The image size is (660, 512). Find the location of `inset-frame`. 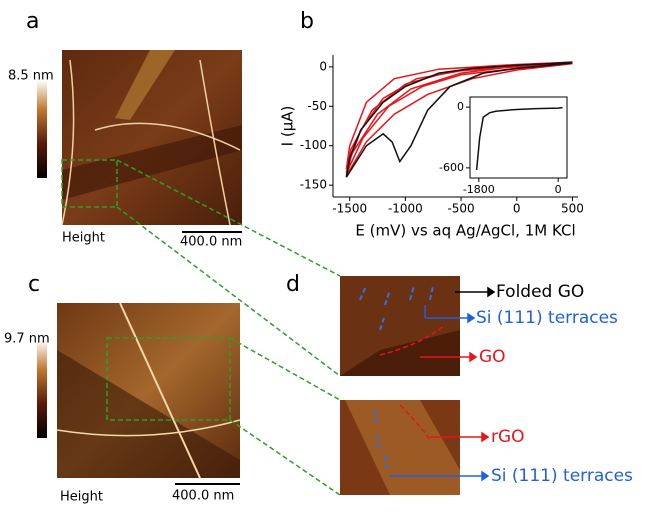

inset-frame is located at coordinates (518, 137).